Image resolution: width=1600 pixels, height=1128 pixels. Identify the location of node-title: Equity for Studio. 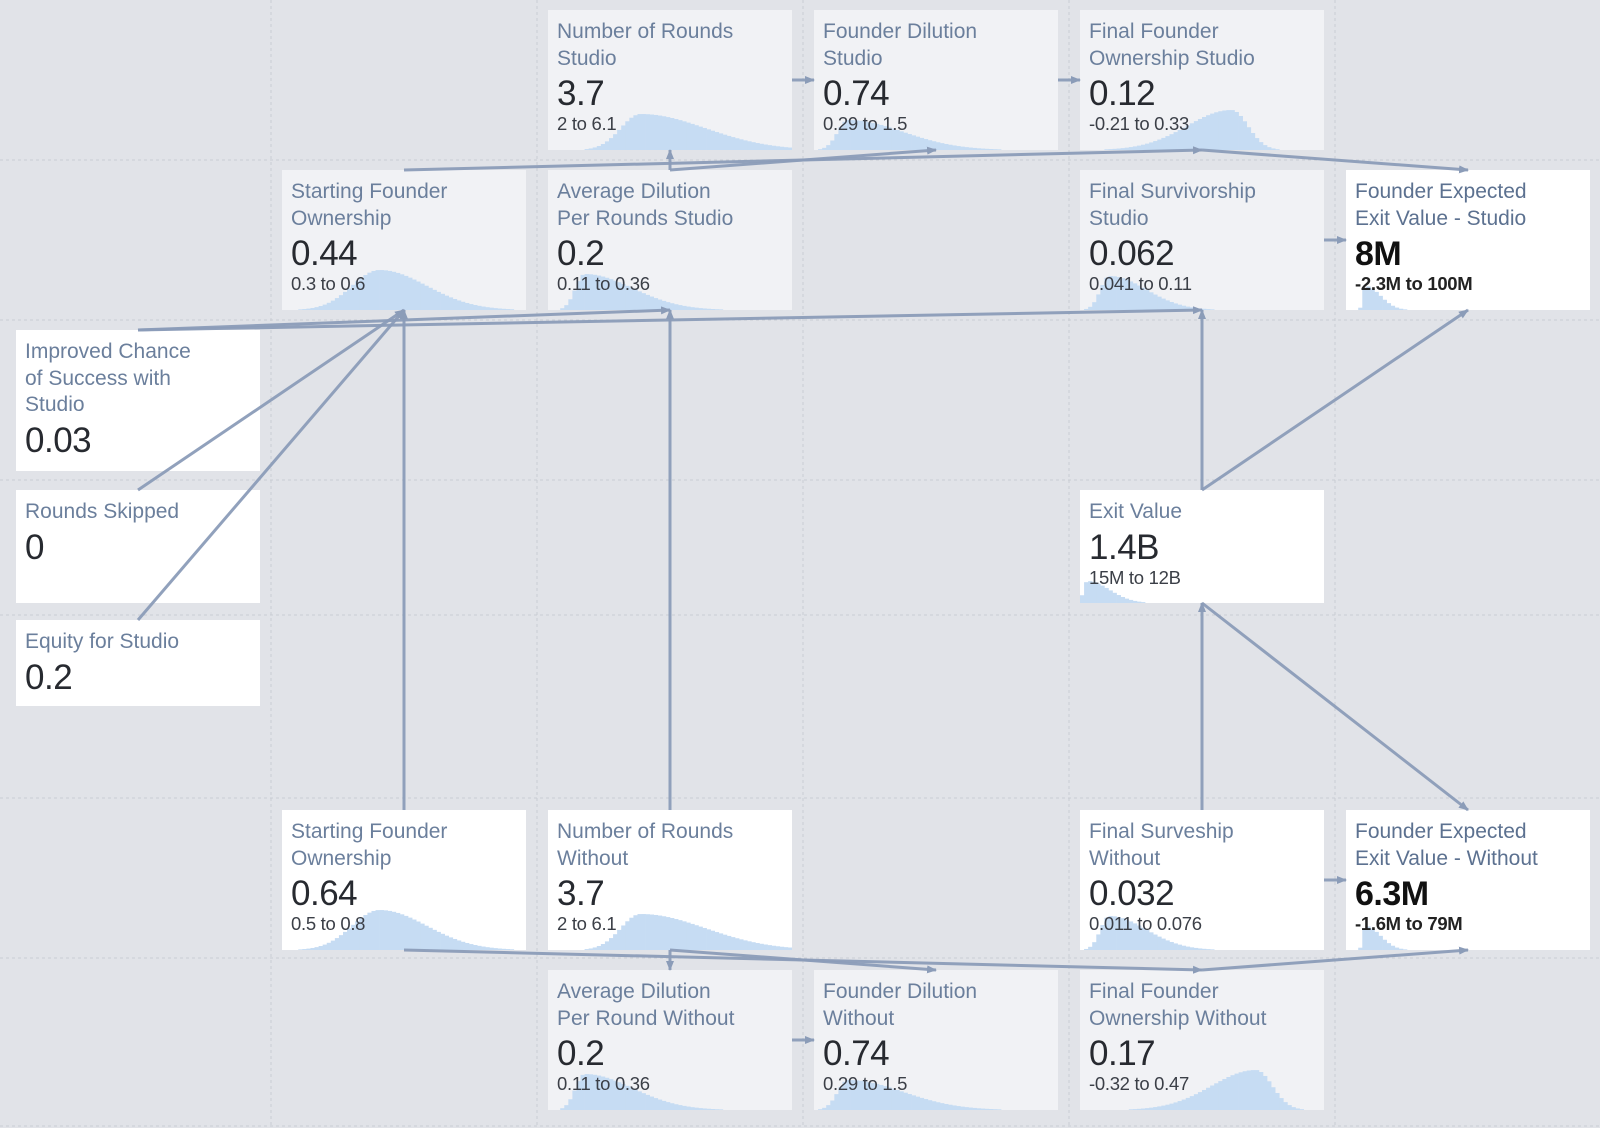
(137, 642).